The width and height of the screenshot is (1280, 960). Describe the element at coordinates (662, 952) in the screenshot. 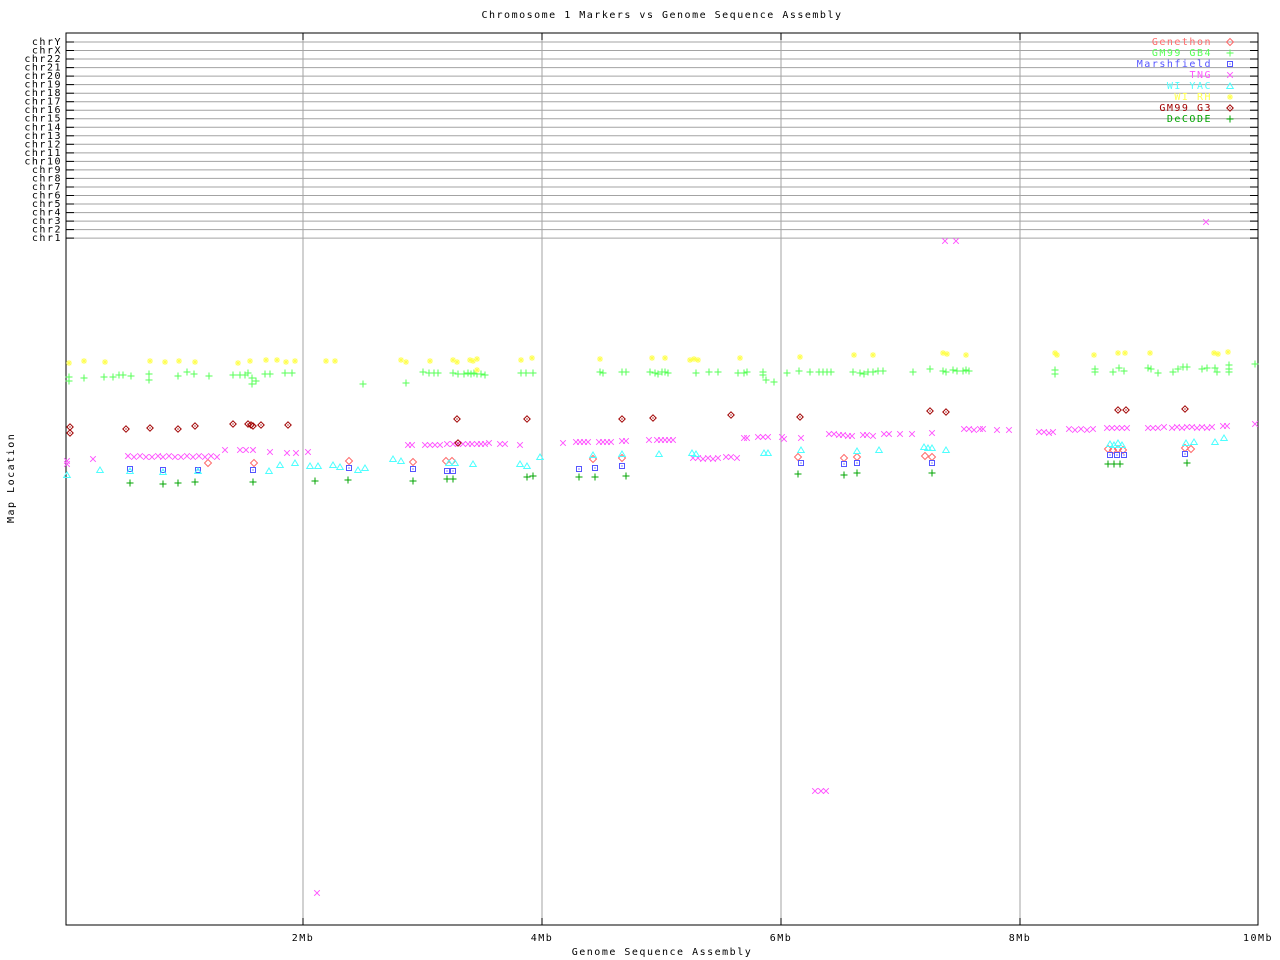

I see `x-axis-label: Genome Sequence Assembly` at that location.